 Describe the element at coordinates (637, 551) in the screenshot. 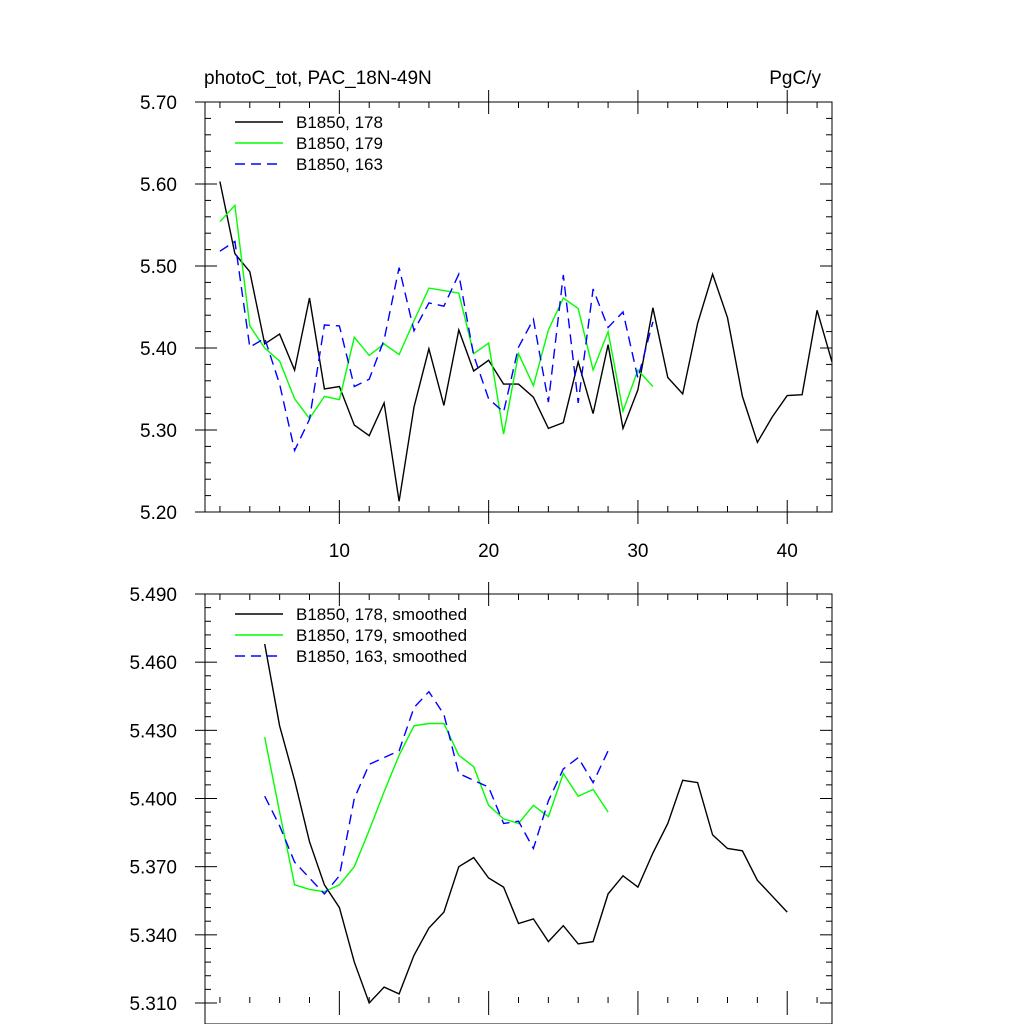

I see `top-xtick-label: 30` at that location.